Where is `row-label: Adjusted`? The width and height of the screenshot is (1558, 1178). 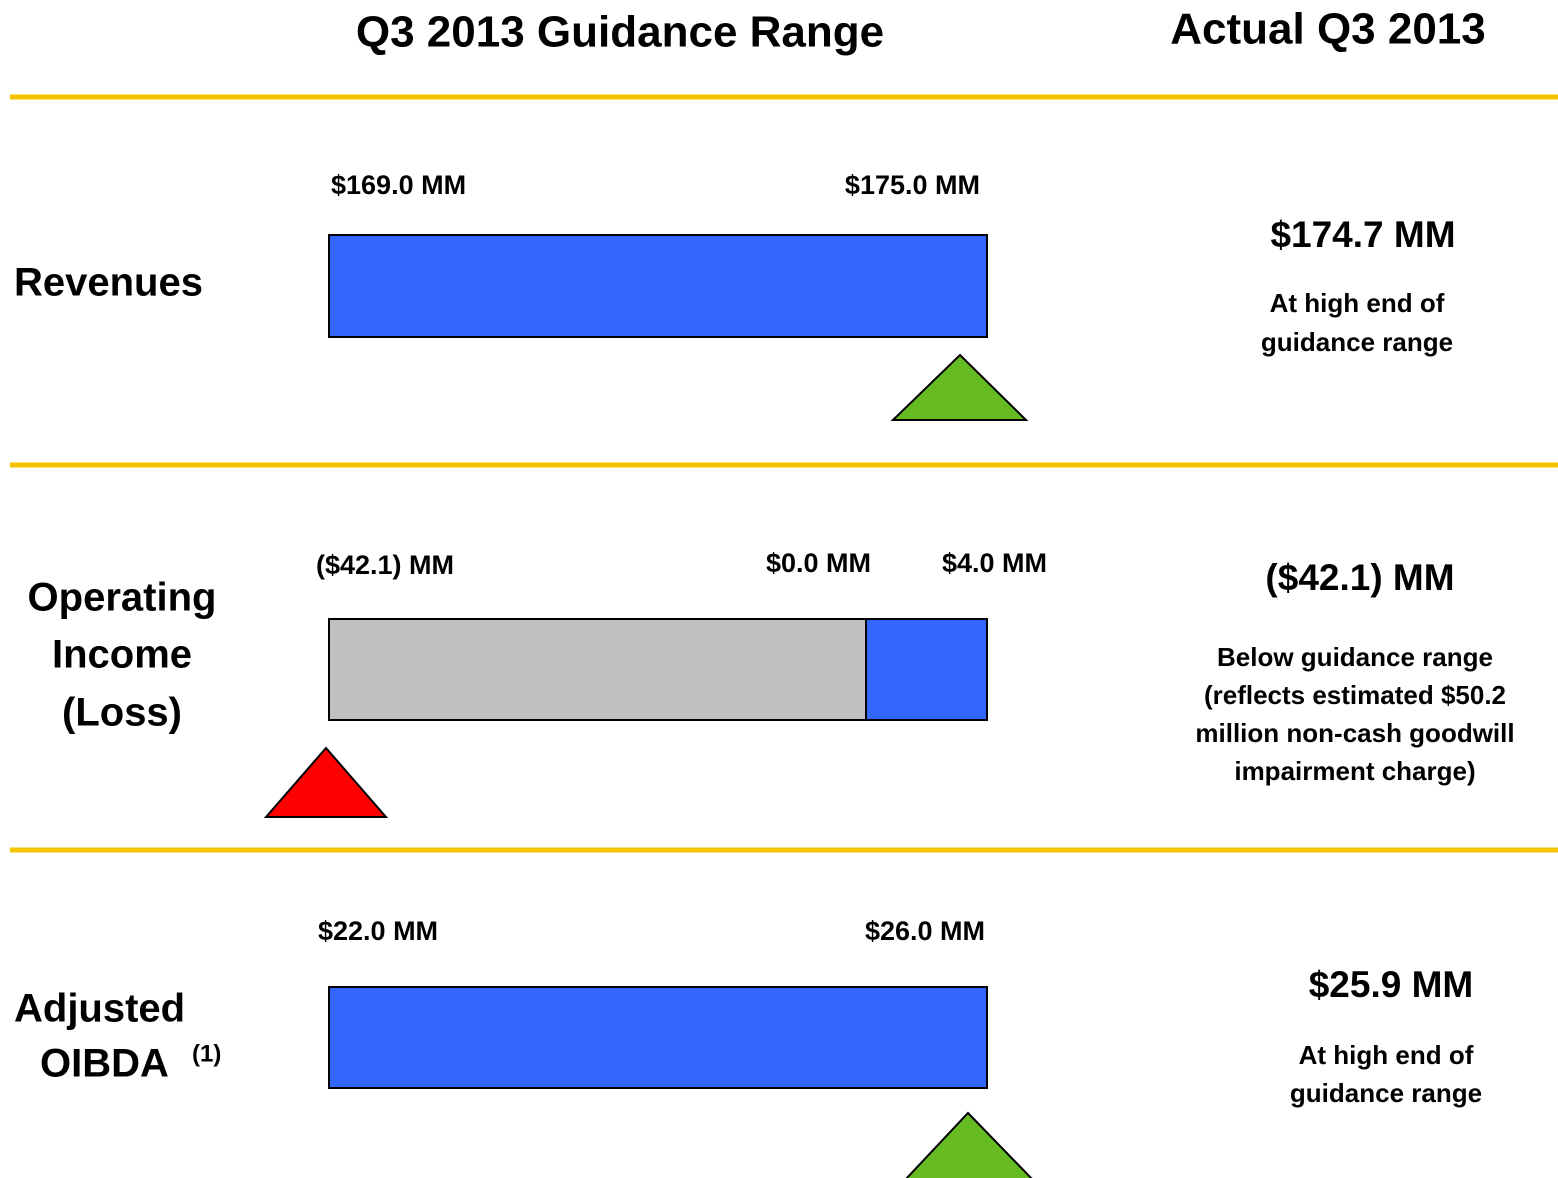
row-label: Adjusted is located at coordinates (99, 1009).